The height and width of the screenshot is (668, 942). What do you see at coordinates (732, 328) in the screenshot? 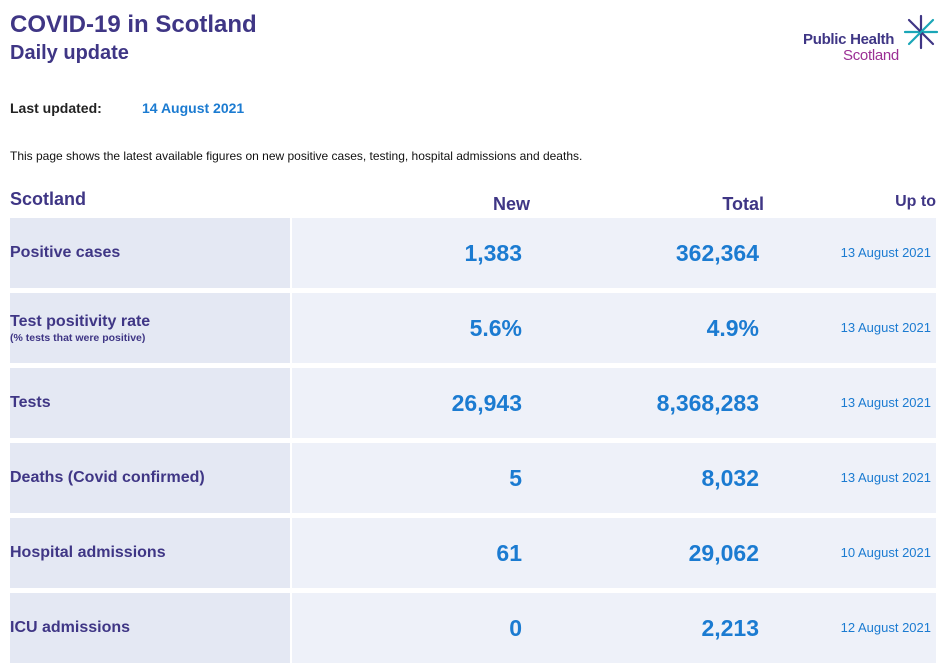
I see `value-total: 4.9%` at bounding box center [732, 328].